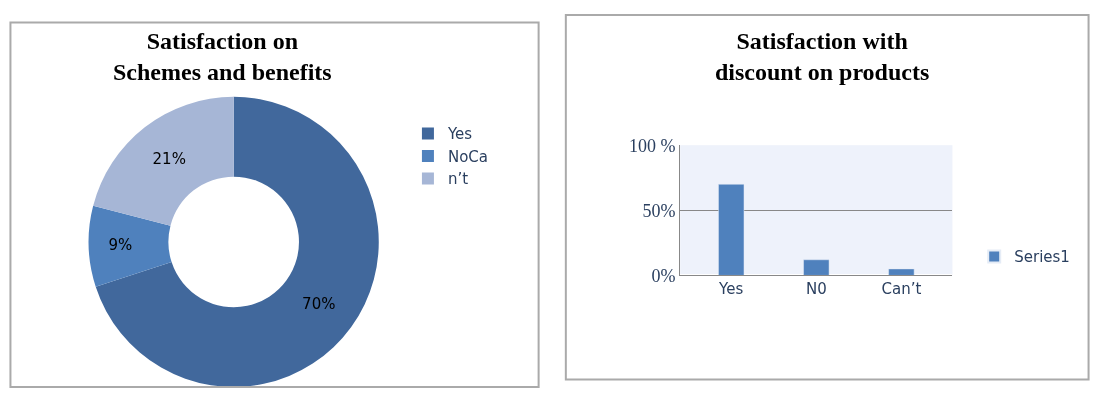 The height and width of the screenshot is (402, 1099). I want to click on y-tick-label: 0%, so click(663, 275).